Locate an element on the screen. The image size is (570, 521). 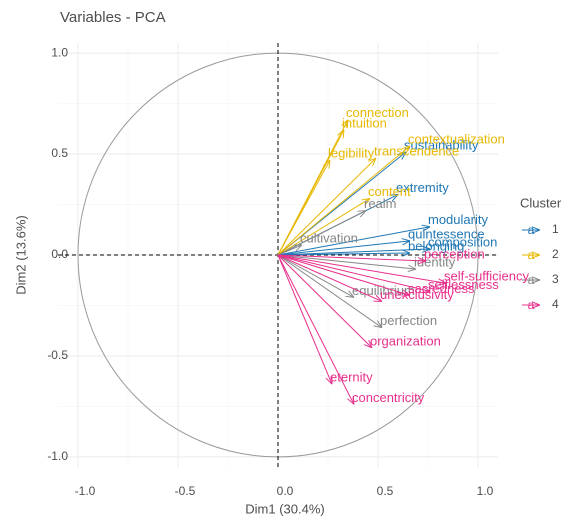
y-tick-label: -1.0 is located at coordinates (57, 456).